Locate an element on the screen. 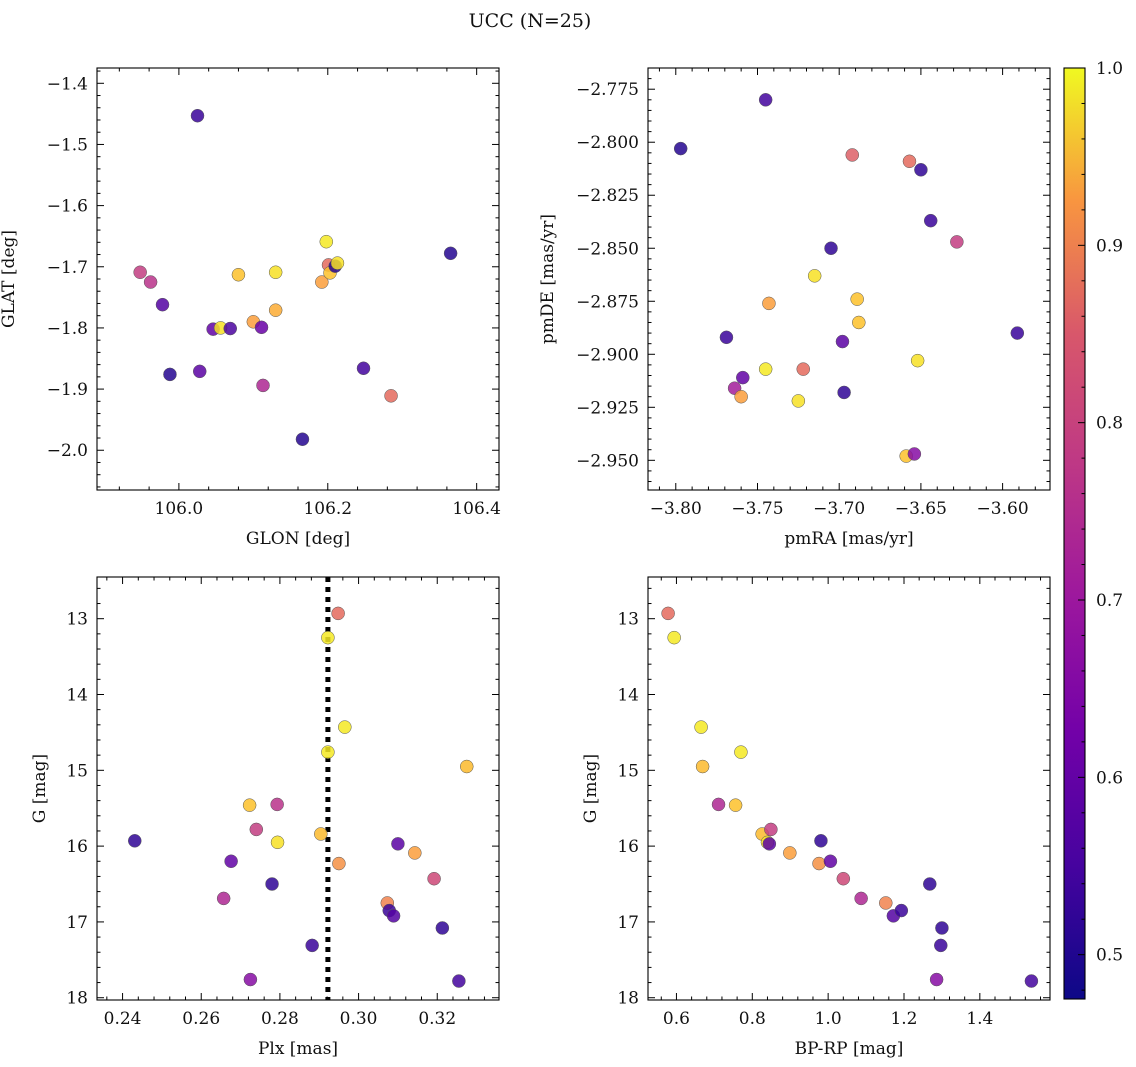 The width and height of the screenshot is (1136, 1067). x-tick-label: 1.0 is located at coordinates (828, 1019).